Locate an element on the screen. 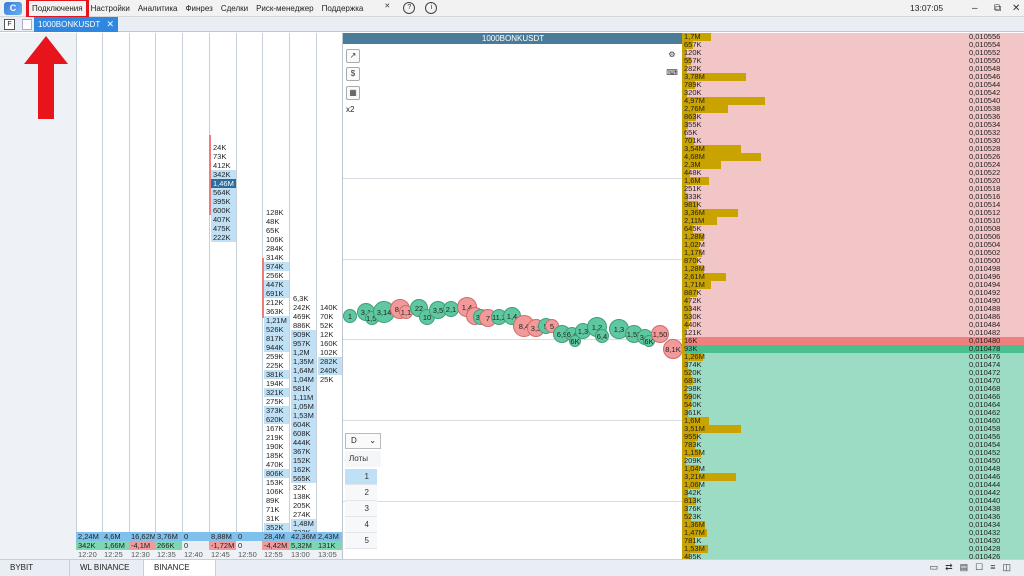 The image size is (1024, 576). ladder-row: 1,28M 0,010506 is located at coordinates (853, 237).